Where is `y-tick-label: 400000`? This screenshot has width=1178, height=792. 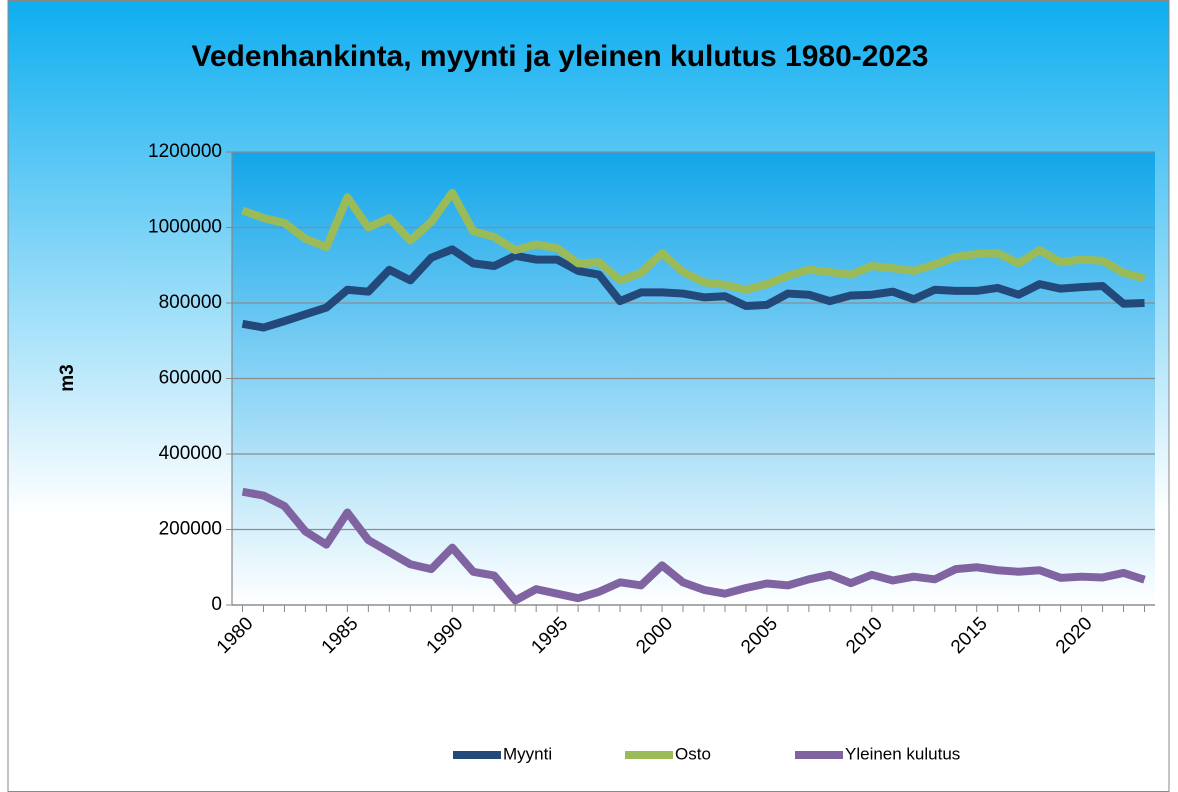
y-tick-label: 400000 is located at coordinates (190, 453).